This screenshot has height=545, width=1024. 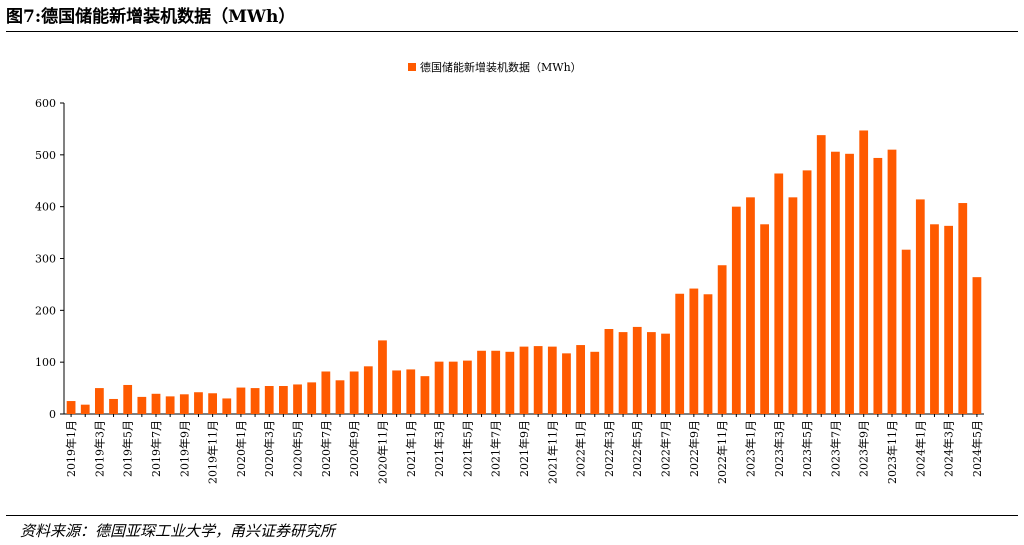 I want to click on top-divider, so click(x=512, y=31).